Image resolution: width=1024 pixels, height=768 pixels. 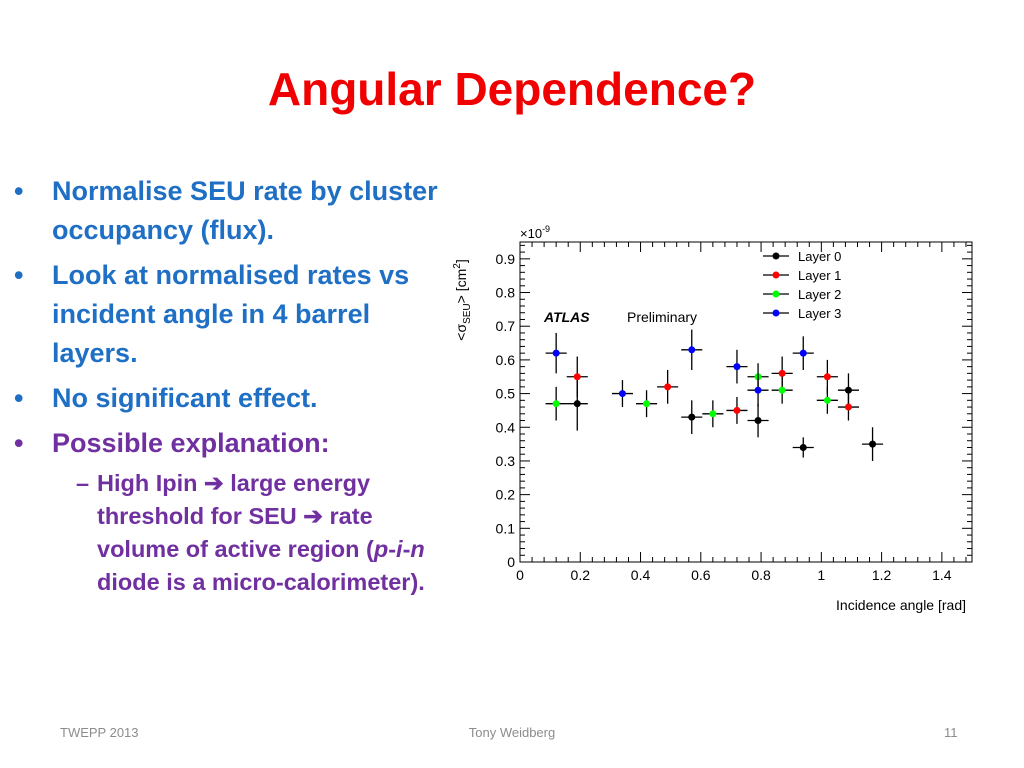 What do you see at coordinates (802, 285) in the screenshot?
I see `legend: Layer 0 Layer 1 Layer 2 Layer 3` at bounding box center [802, 285].